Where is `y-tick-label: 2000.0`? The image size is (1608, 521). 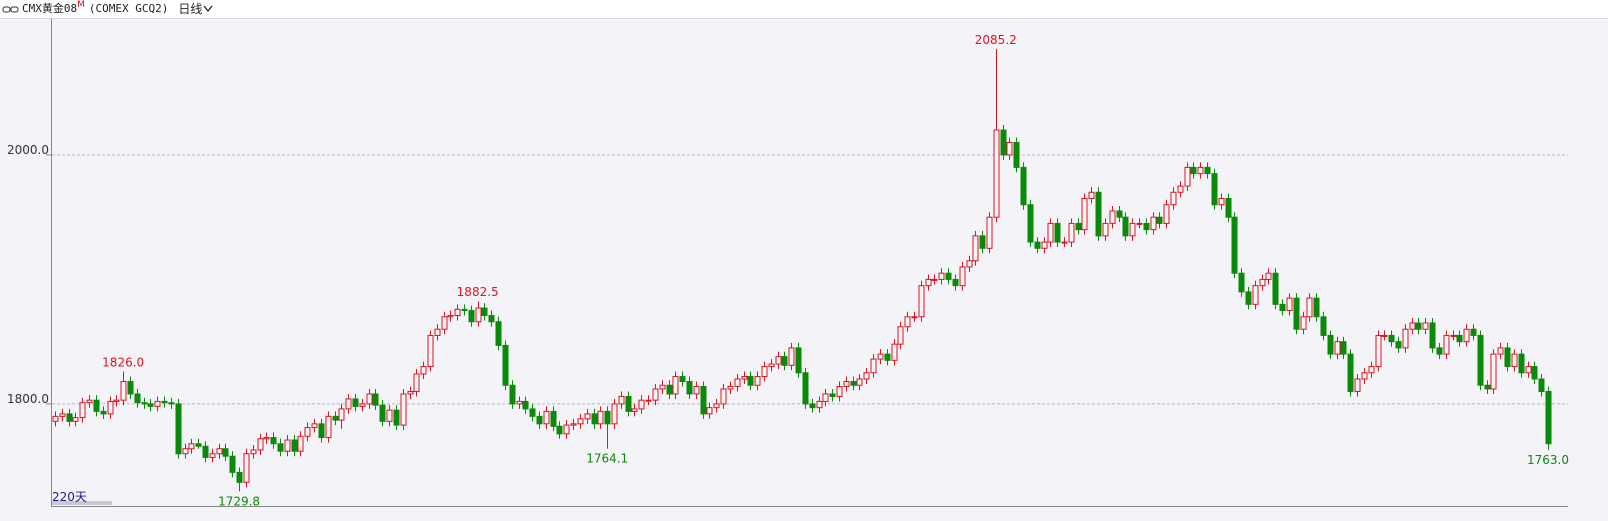 y-tick-label: 2000.0 is located at coordinates (28, 150).